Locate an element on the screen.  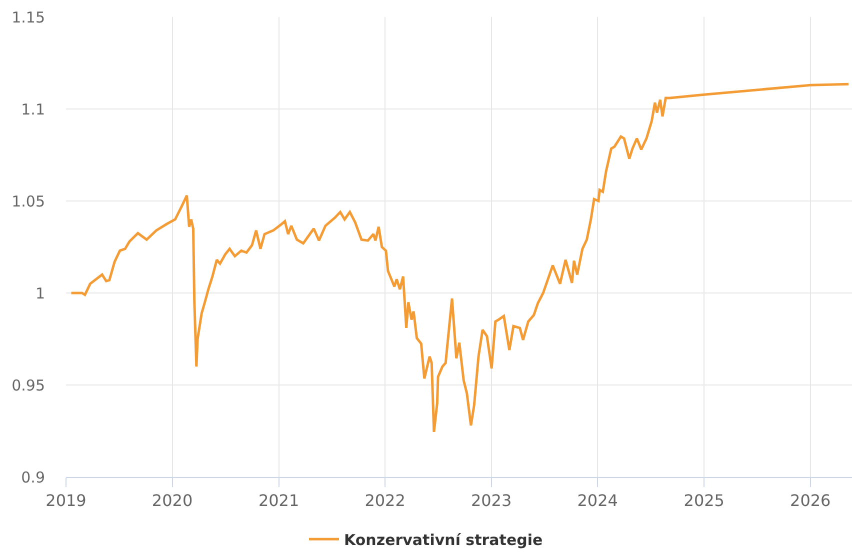
x-tick-label: 2020 is located at coordinates (172, 500).